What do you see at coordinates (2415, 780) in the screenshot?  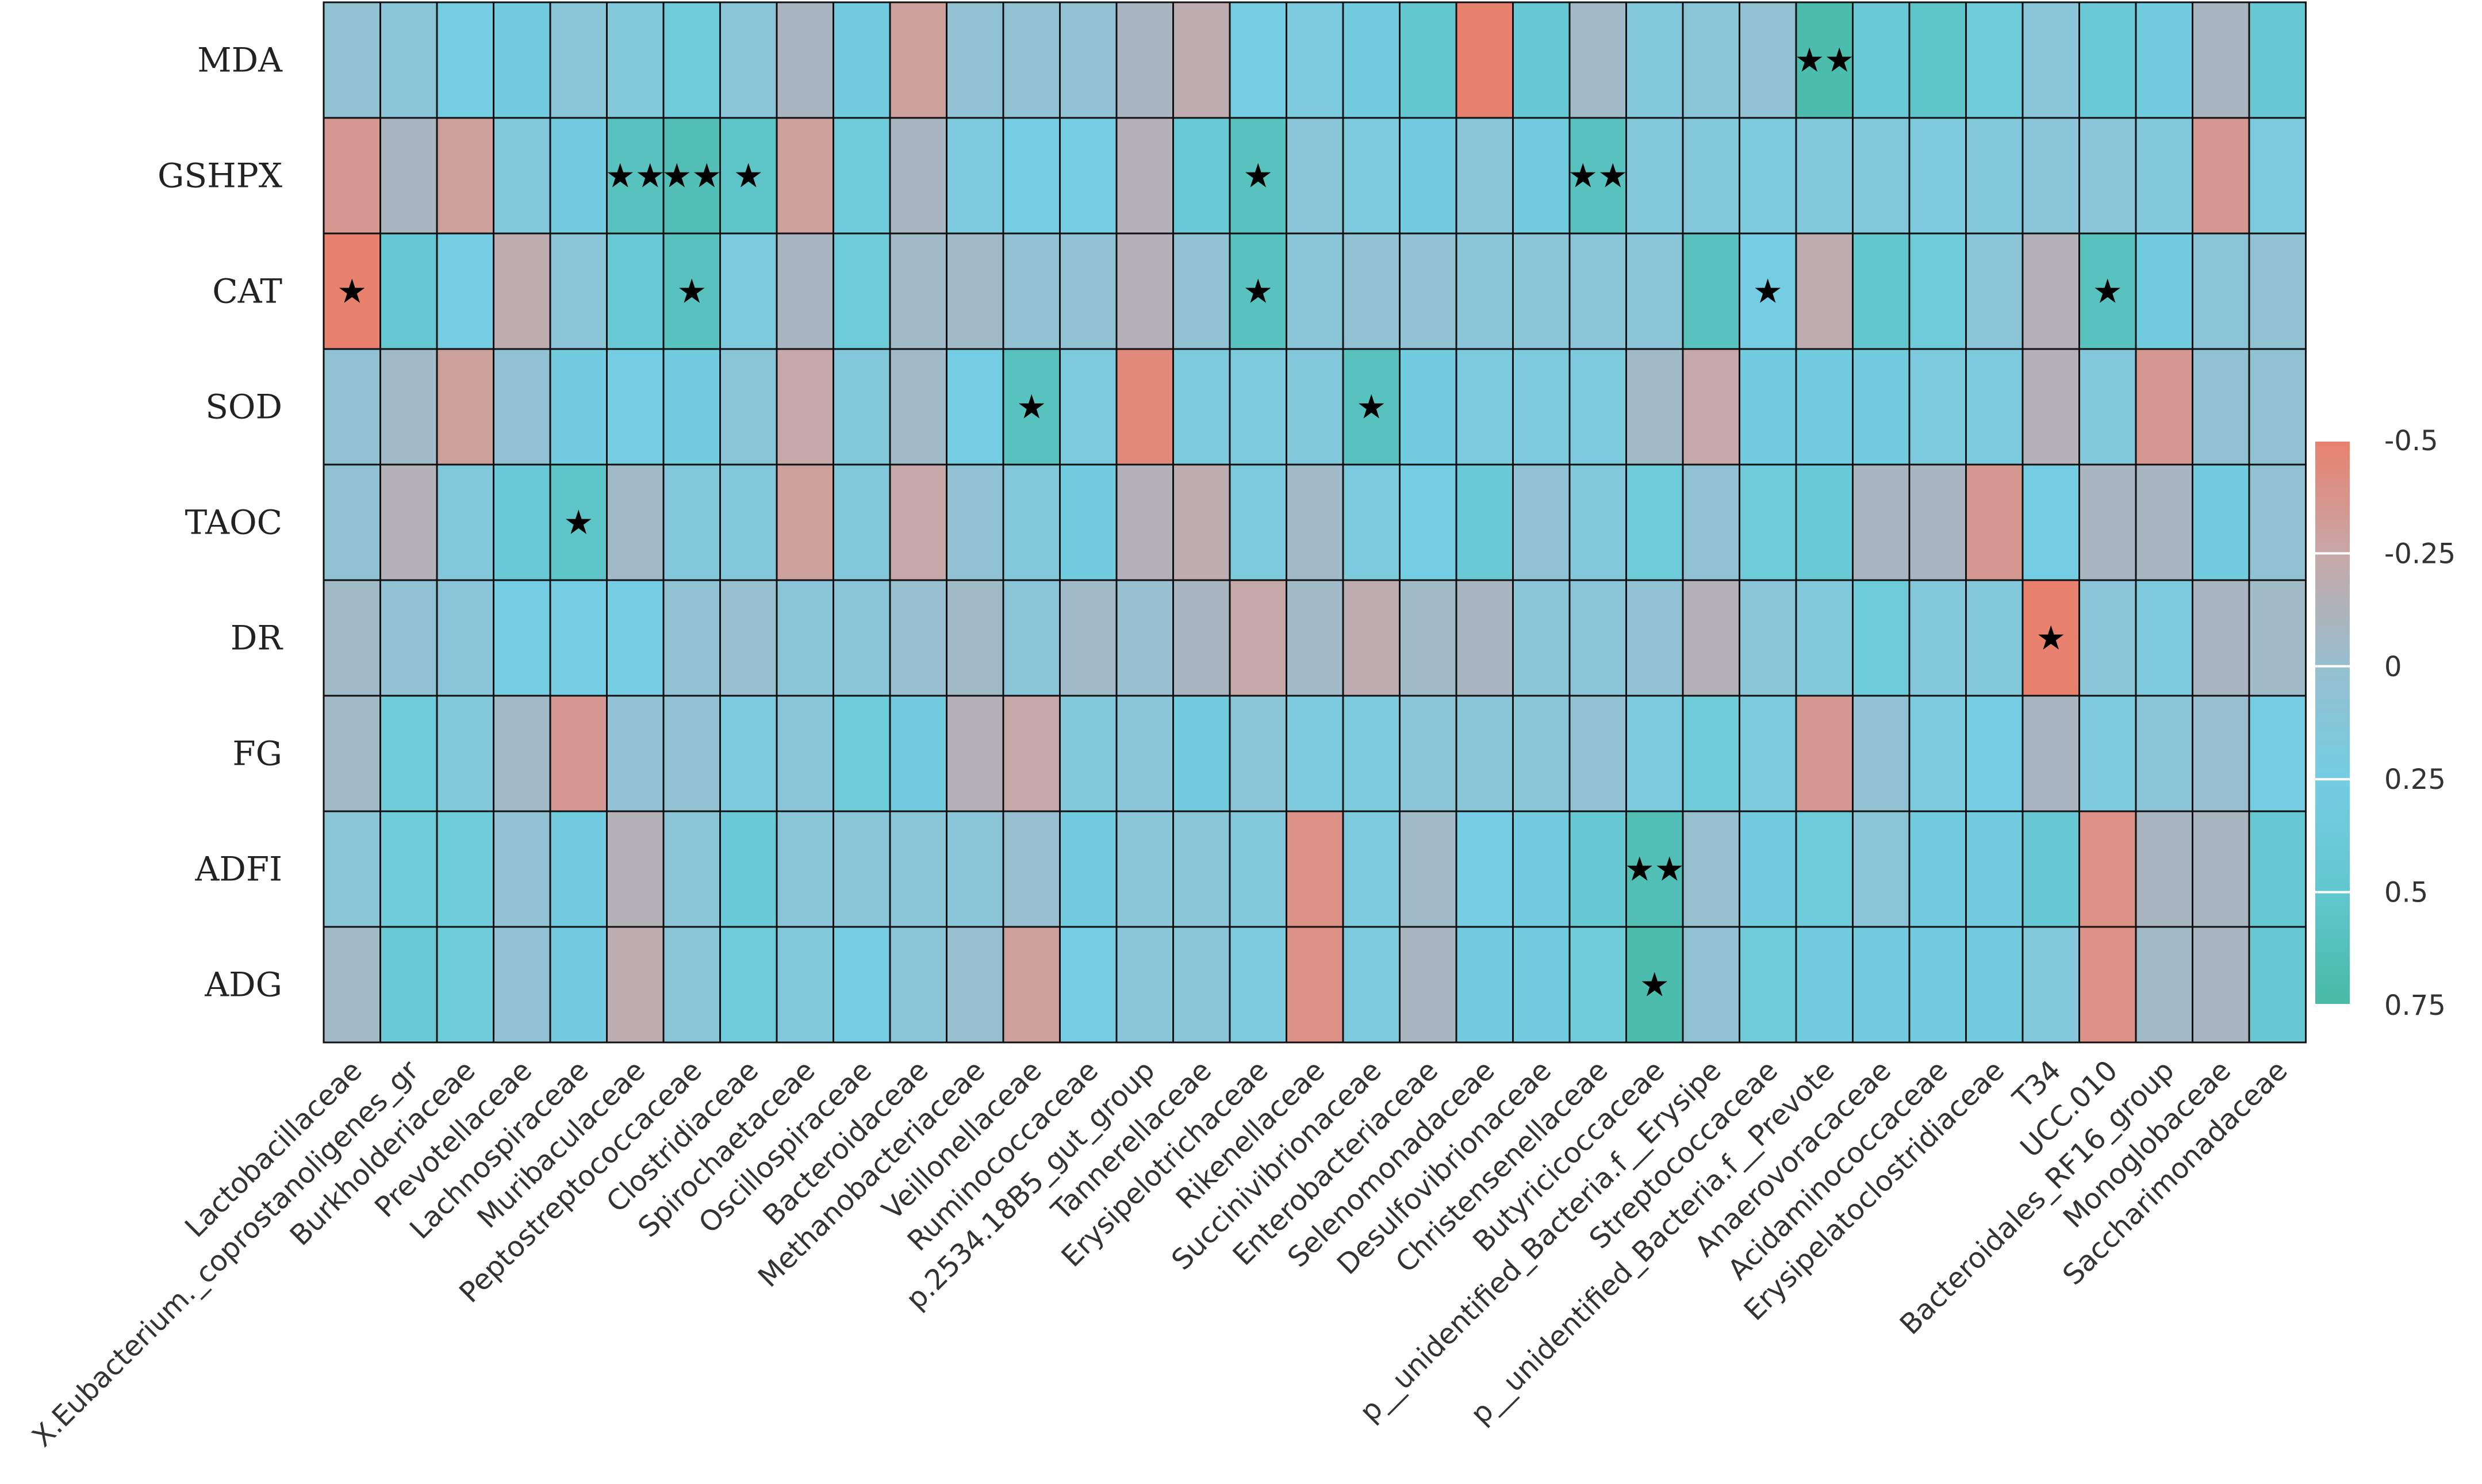 I see `colorbar-tick-label: 0.25` at bounding box center [2415, 780].